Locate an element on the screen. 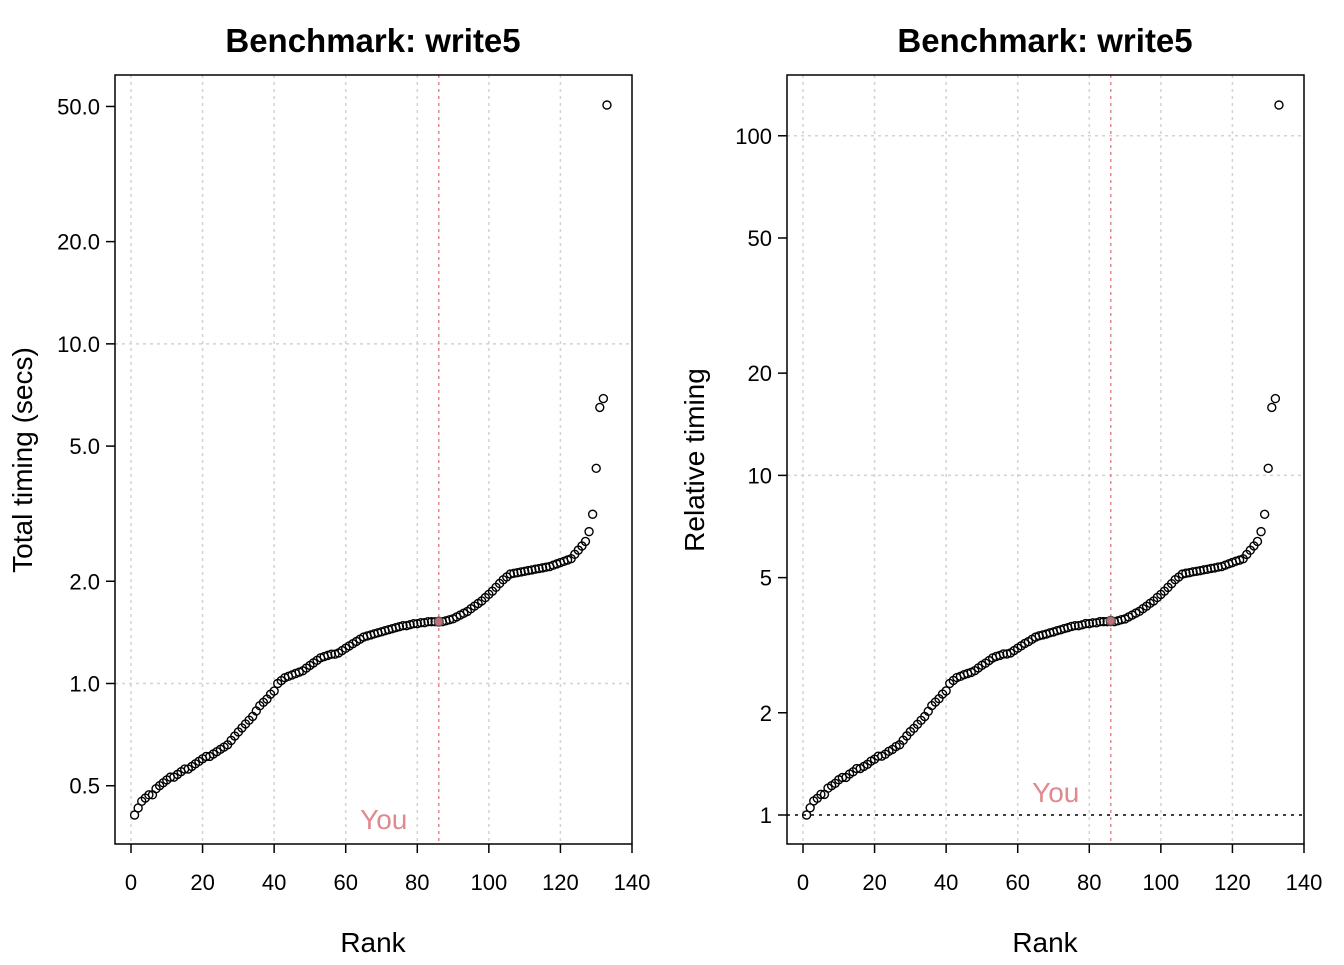 Image resolution: width=1344 pixels, height=965 pixels. y-tick-label: 1 is located at coordinates (766, 815).